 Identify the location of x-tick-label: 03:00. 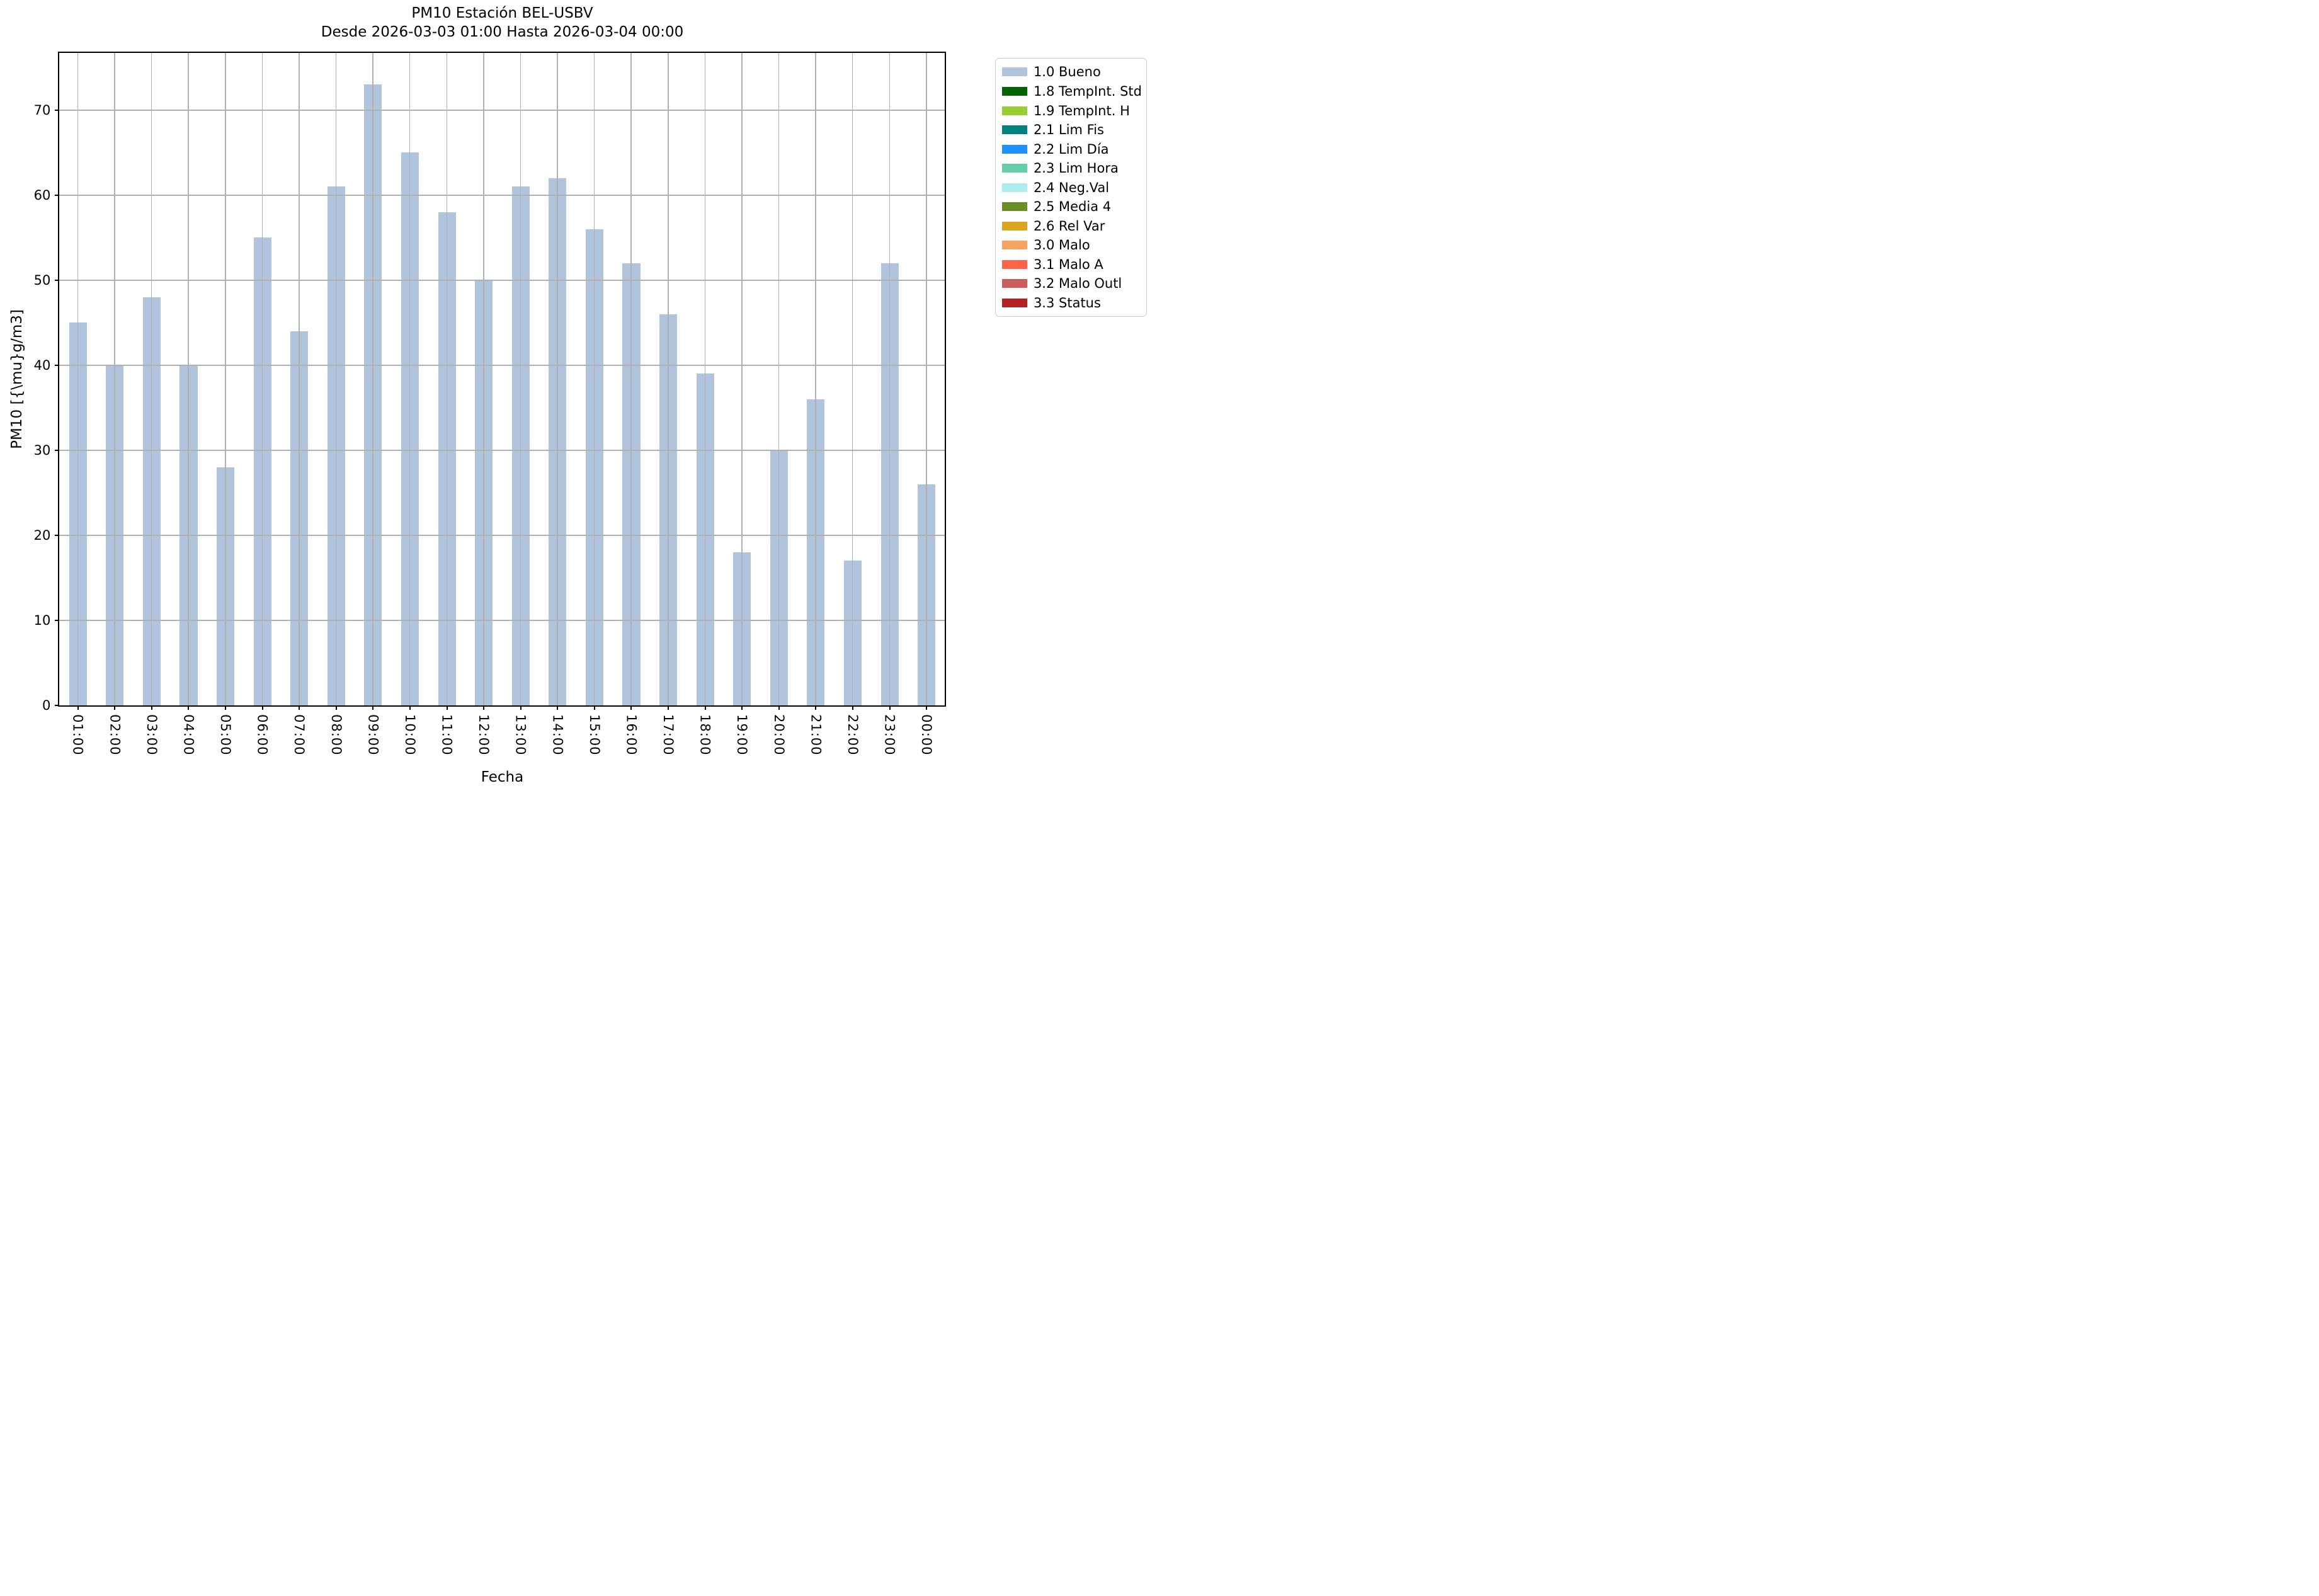
(151, 735).